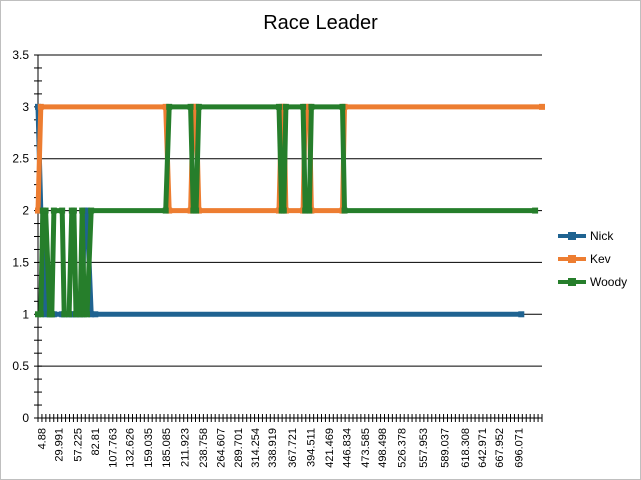 The height and width of the screenshot is (480, 641). I want to click on legend-item-woody: Woody, so click(598, 286).